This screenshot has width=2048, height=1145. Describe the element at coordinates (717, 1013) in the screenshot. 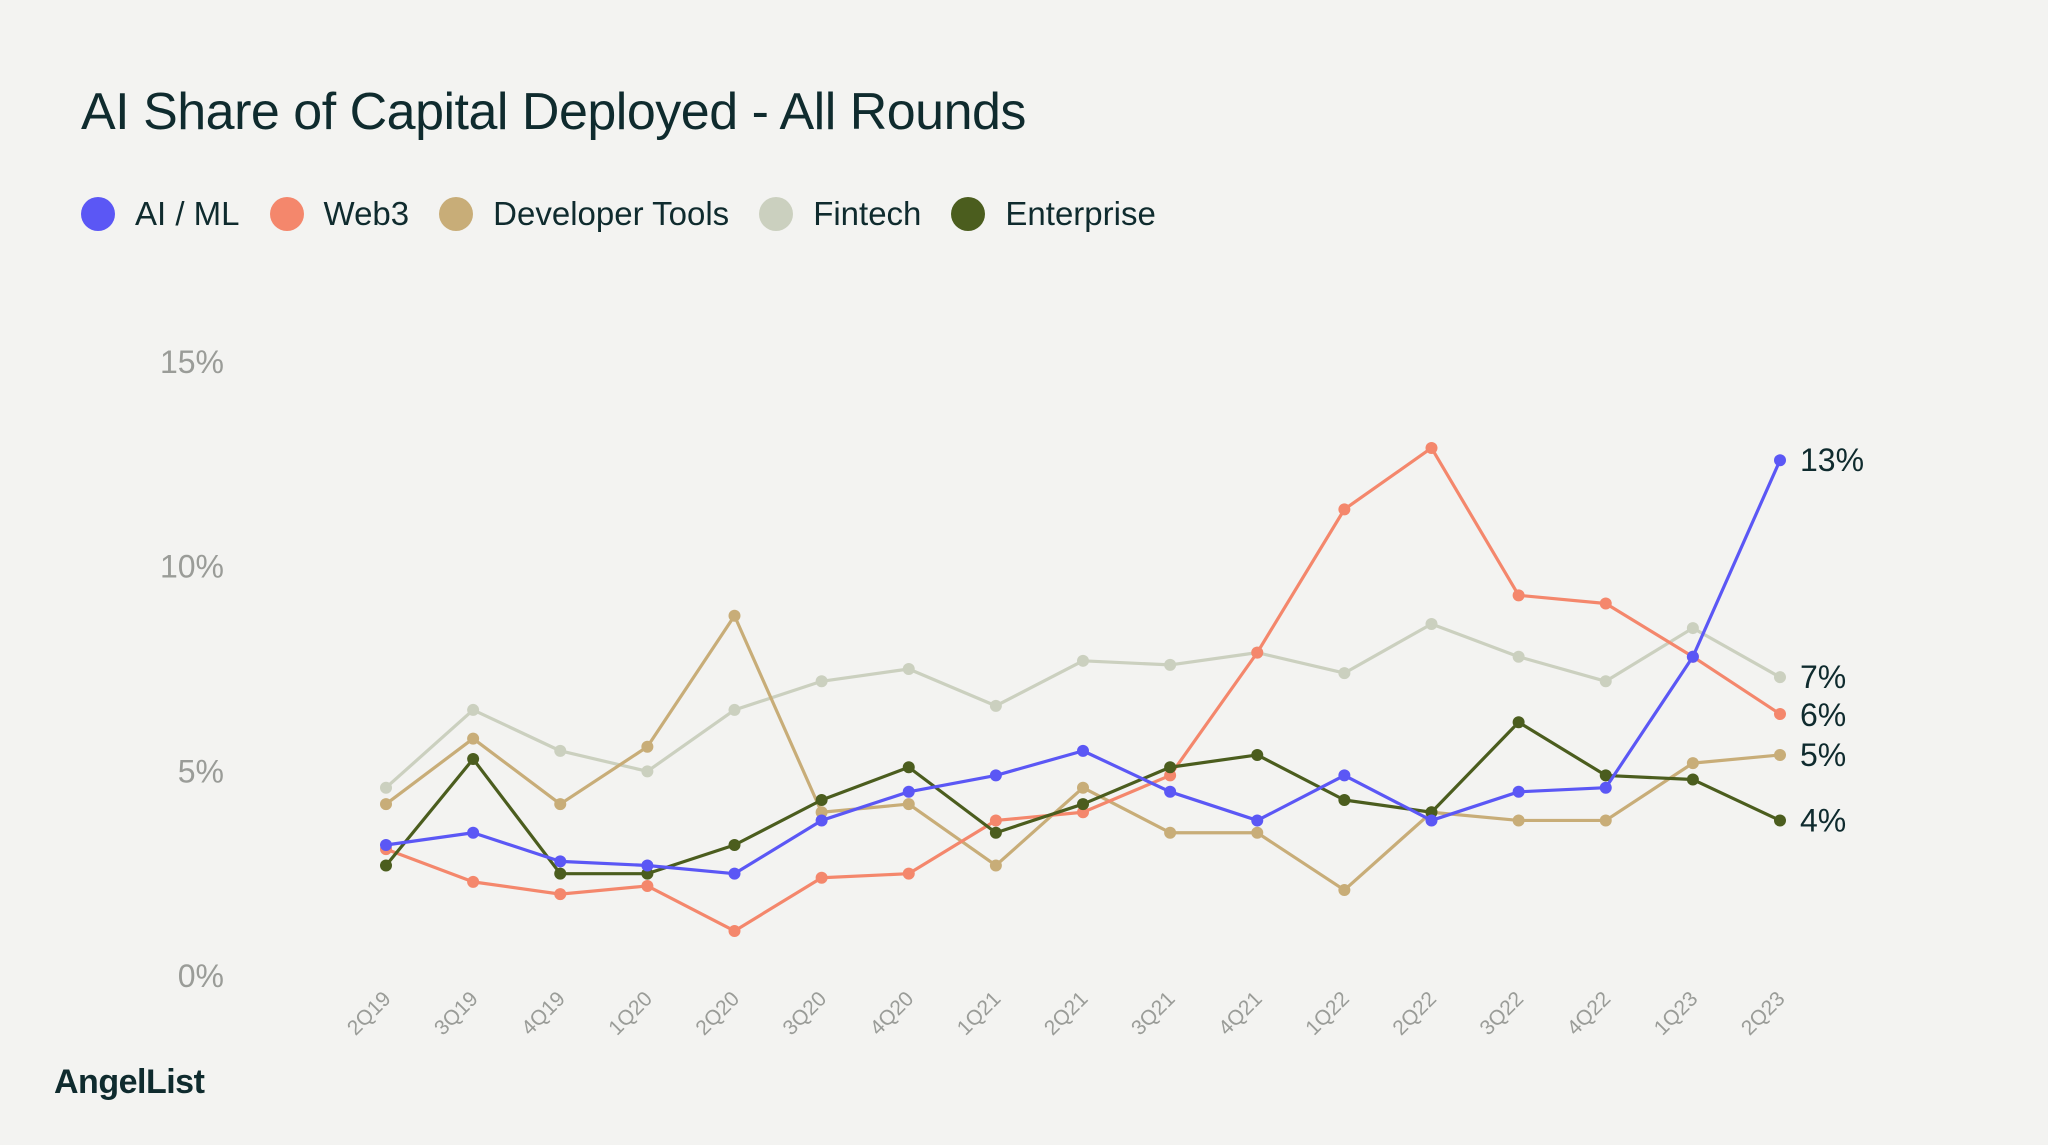

I see `x-tick-label: 2Q20` at that location.